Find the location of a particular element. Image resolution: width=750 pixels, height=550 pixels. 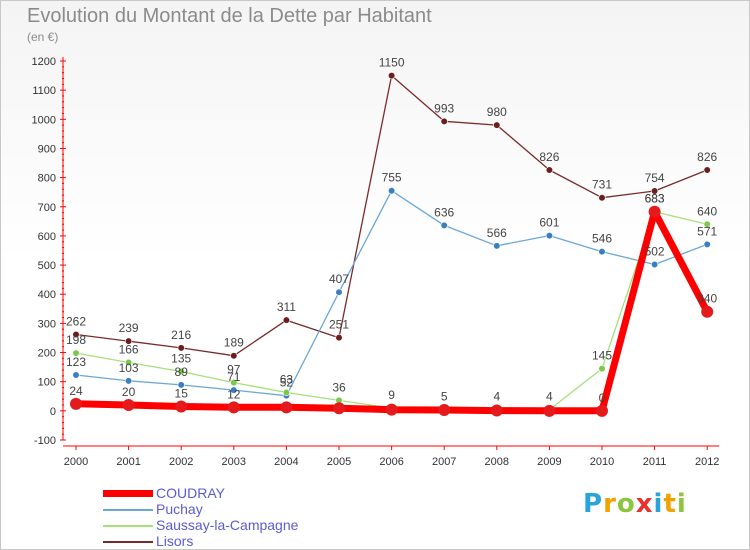

data-label: 63 is located at coordinates (287, 379).